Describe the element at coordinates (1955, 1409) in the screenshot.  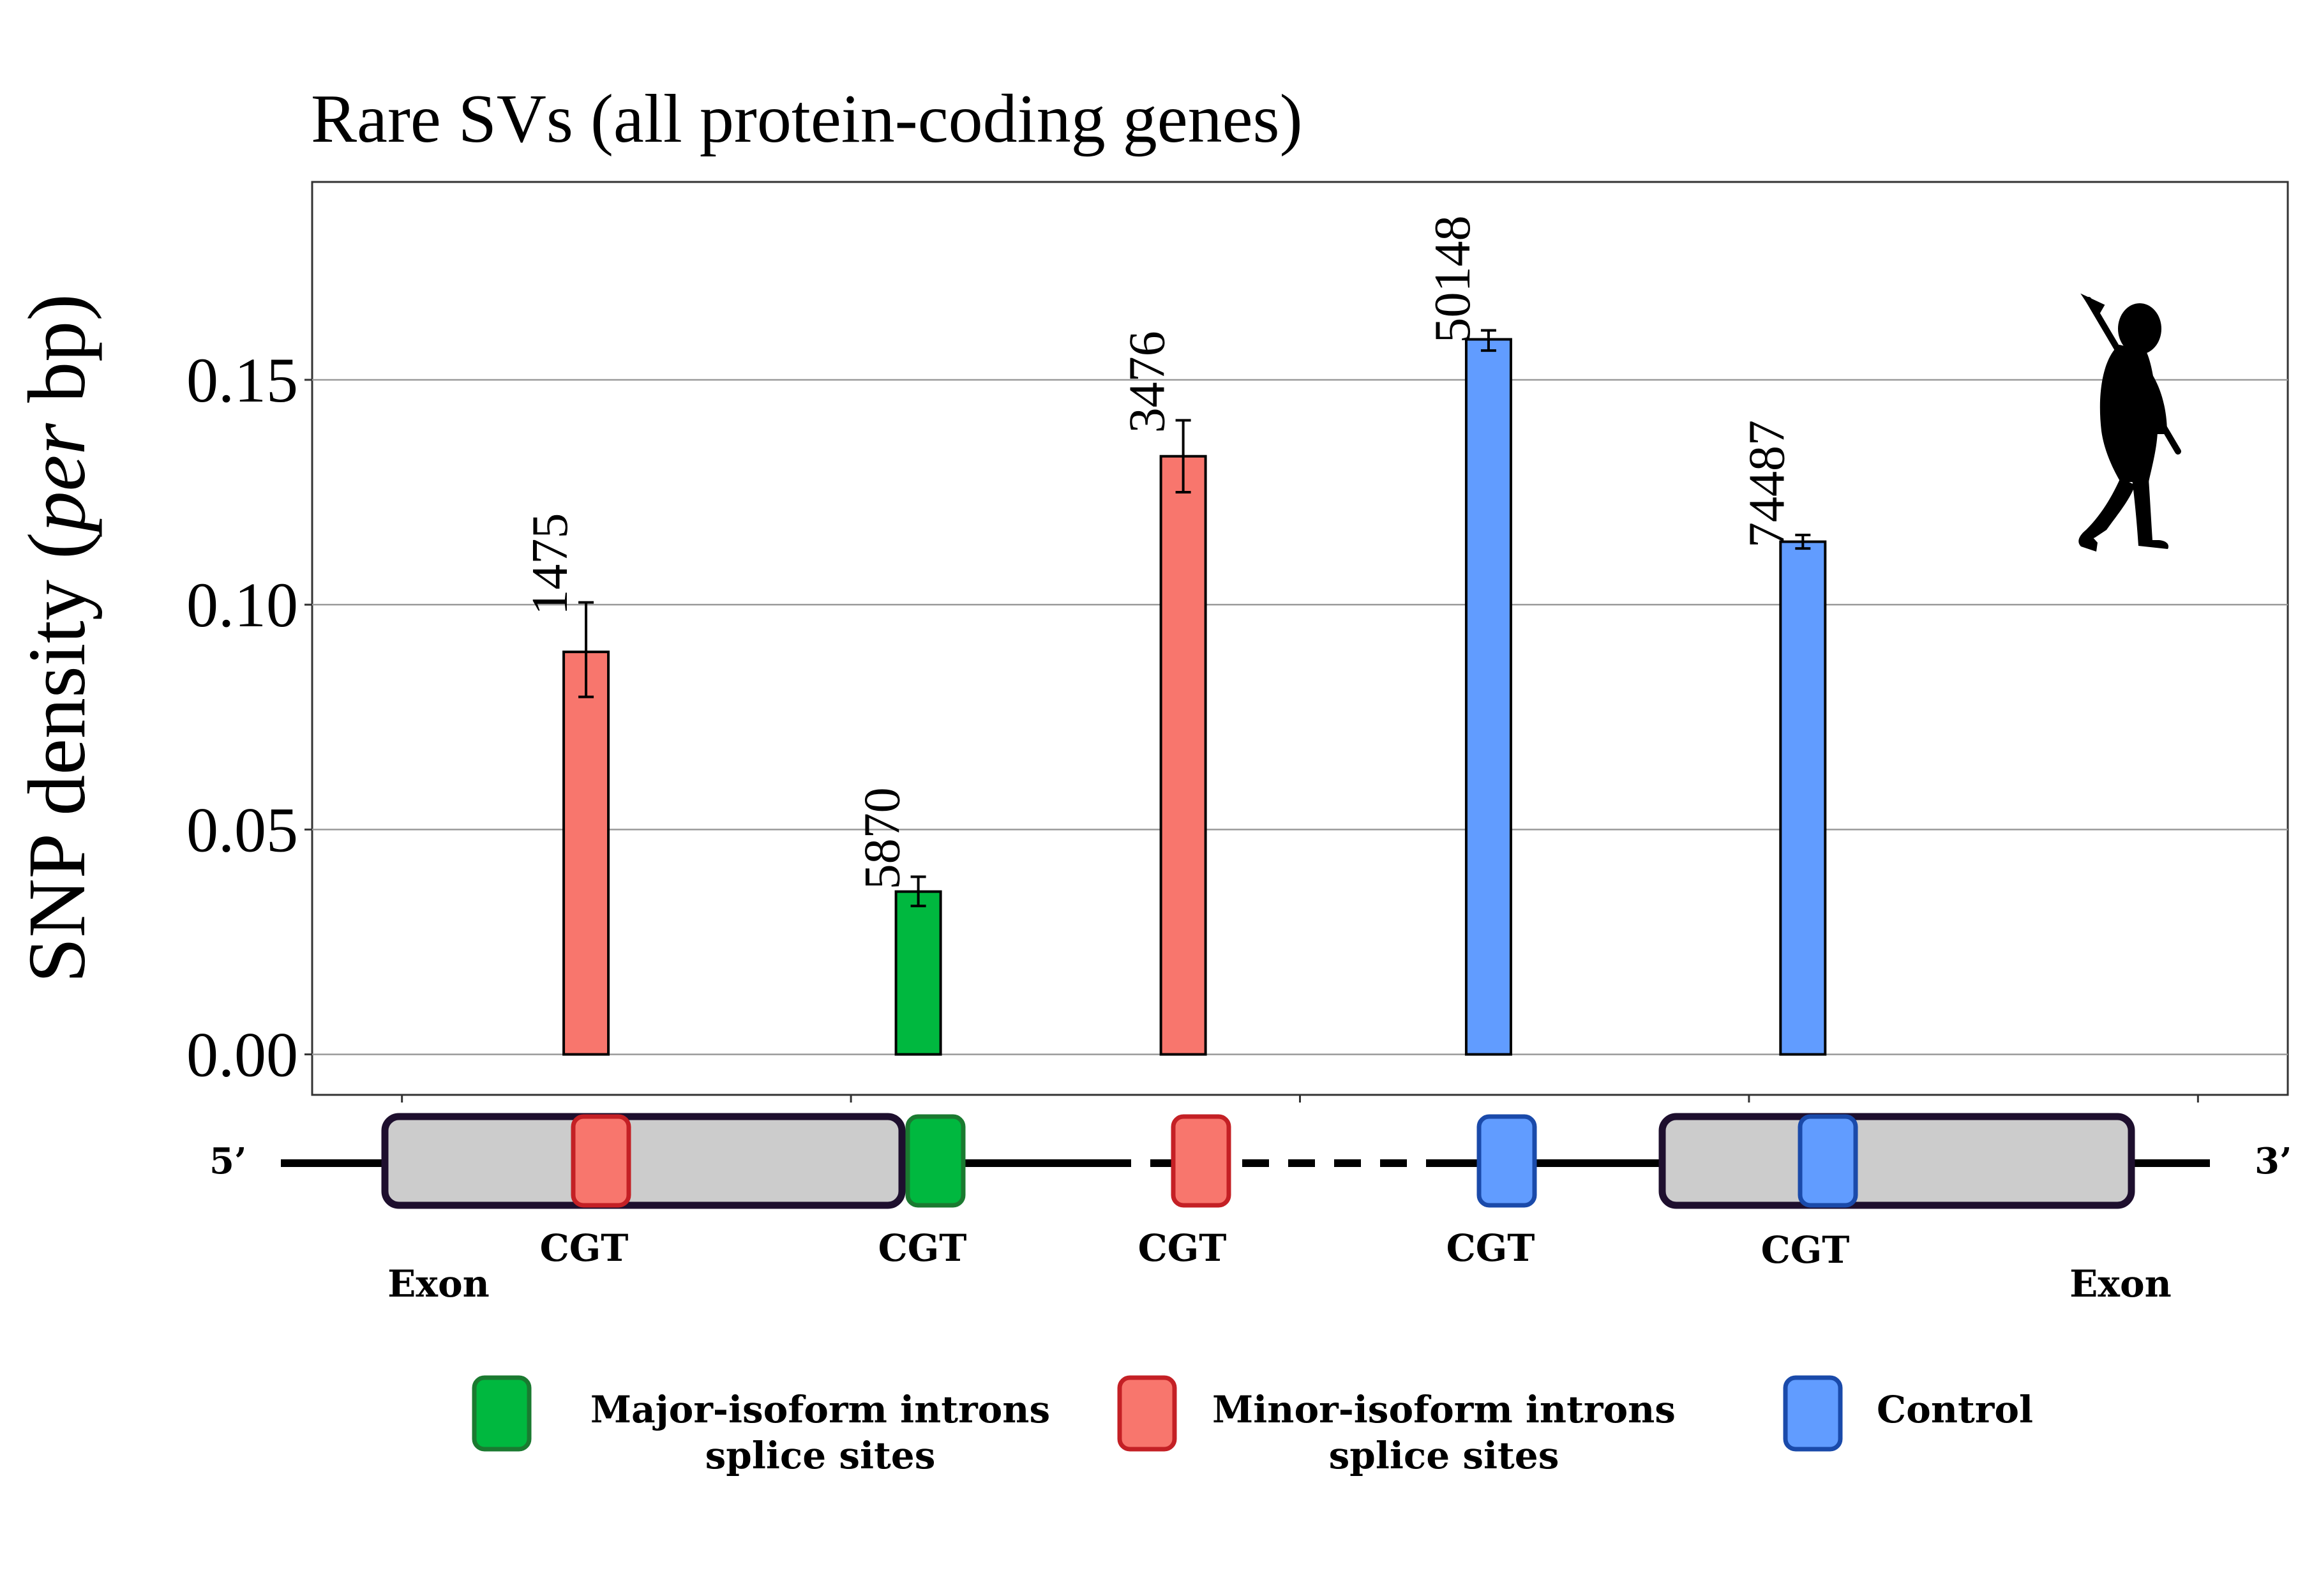
I see `legend-control-label: Control` at that location.